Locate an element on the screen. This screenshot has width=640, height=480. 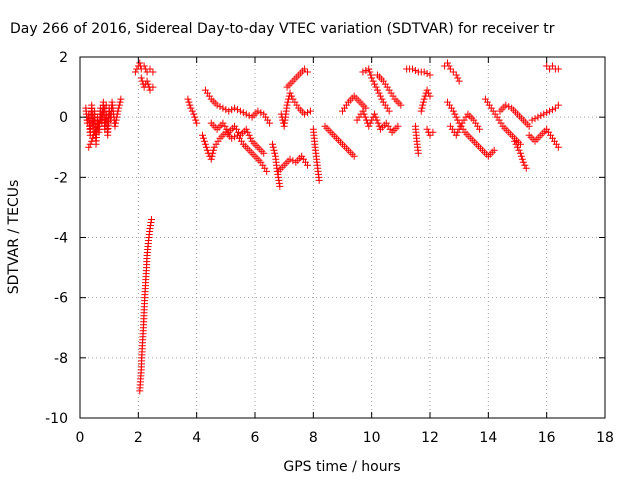
x-axis-label: GPS time / hours is located at coordinates (341, 467).